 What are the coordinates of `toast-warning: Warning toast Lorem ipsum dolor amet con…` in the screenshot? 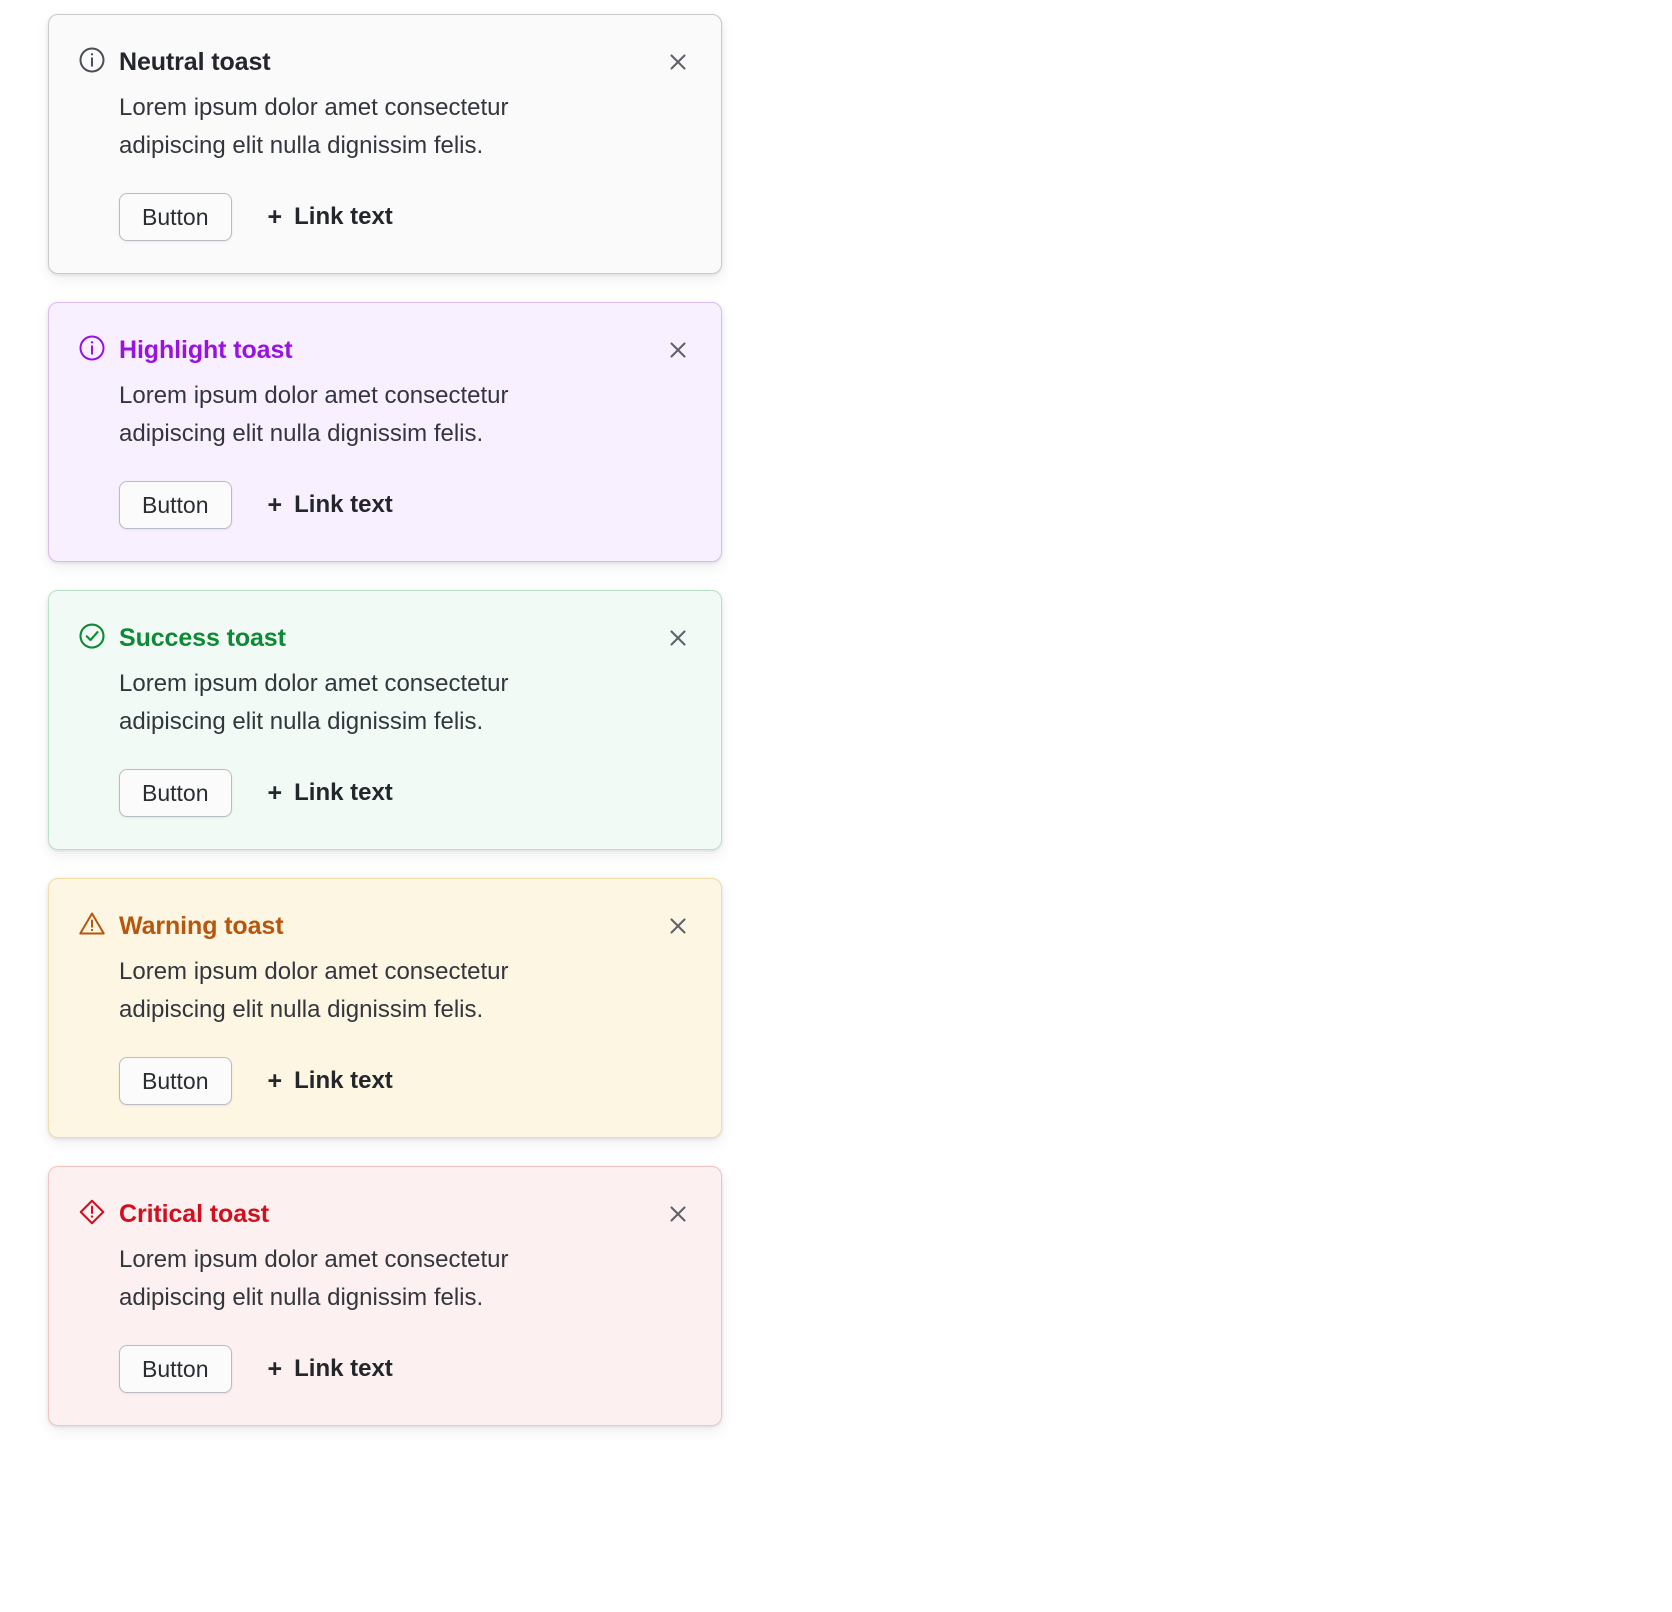 It's located at (385, 1008).